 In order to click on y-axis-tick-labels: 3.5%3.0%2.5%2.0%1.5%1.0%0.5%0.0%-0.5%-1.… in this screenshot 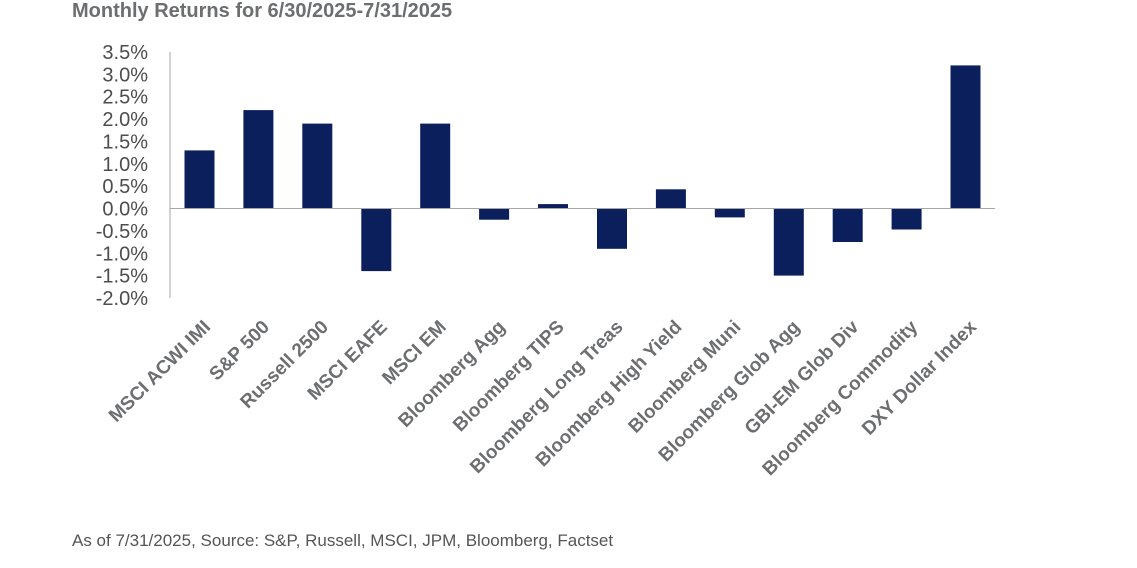, I will do `click(122, 176)`.